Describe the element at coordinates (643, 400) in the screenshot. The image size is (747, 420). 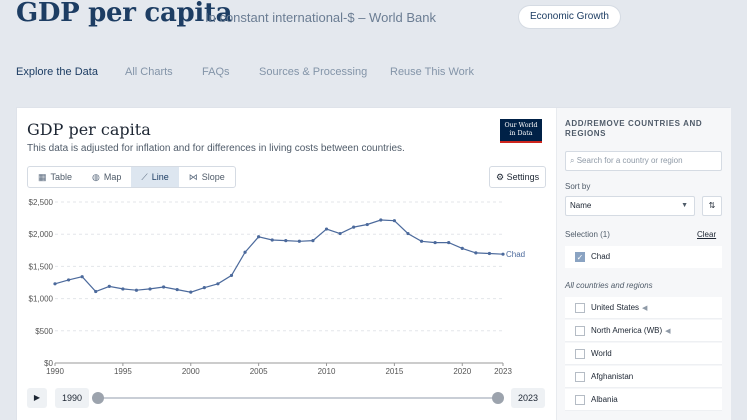
I see `entity-item: Albania` at that location.